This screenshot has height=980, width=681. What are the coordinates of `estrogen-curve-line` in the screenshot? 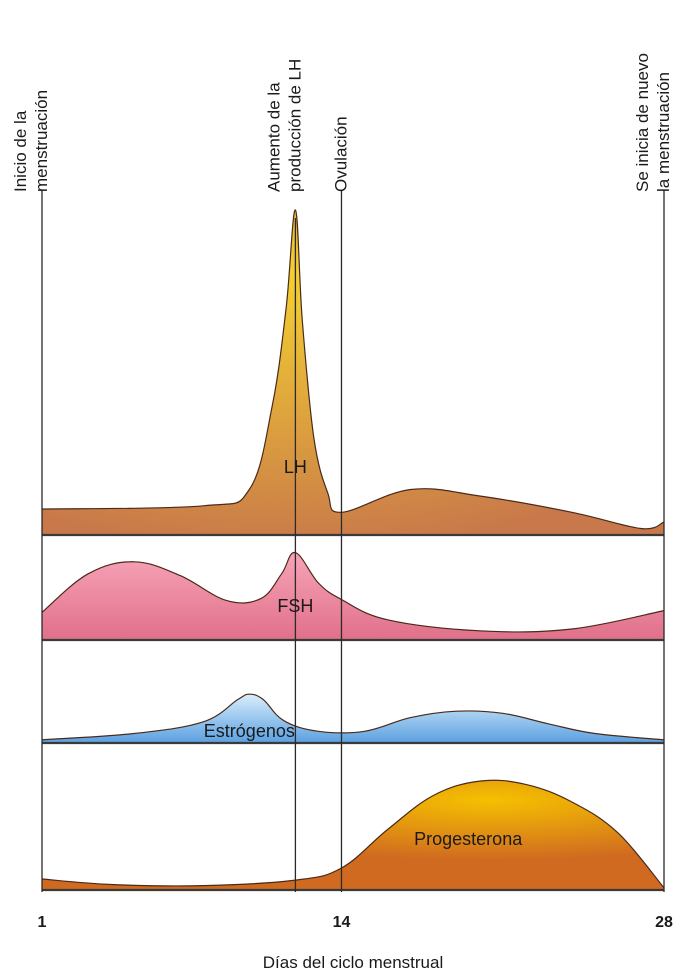 It's located at (353, 717).